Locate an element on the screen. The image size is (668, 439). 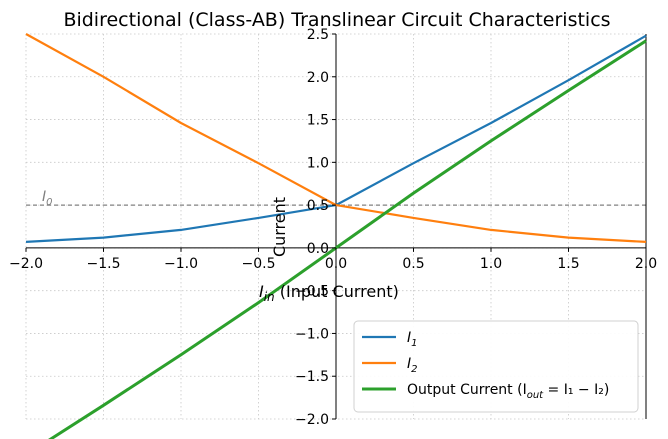
y-tick-label-0: −2.0 is located at coordinates (312, 420).